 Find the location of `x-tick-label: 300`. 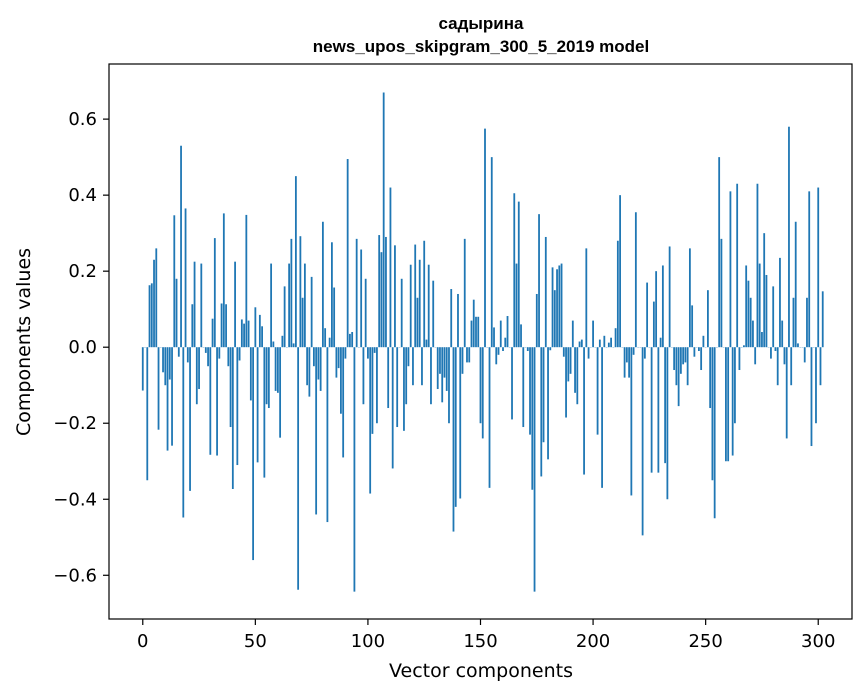

x-tick-label: 300 is located at coordinates (818, 641).